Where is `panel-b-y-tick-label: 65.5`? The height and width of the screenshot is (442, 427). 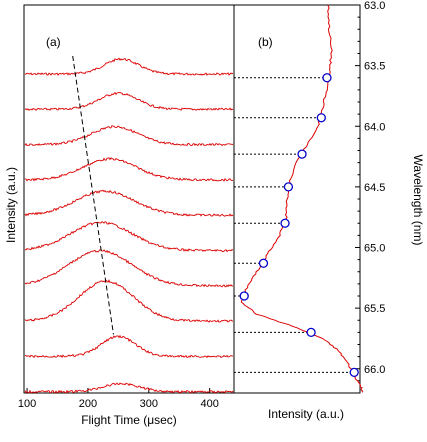 panel-b-y-tick-label: 65.5 is located at coordinates (374, 309).